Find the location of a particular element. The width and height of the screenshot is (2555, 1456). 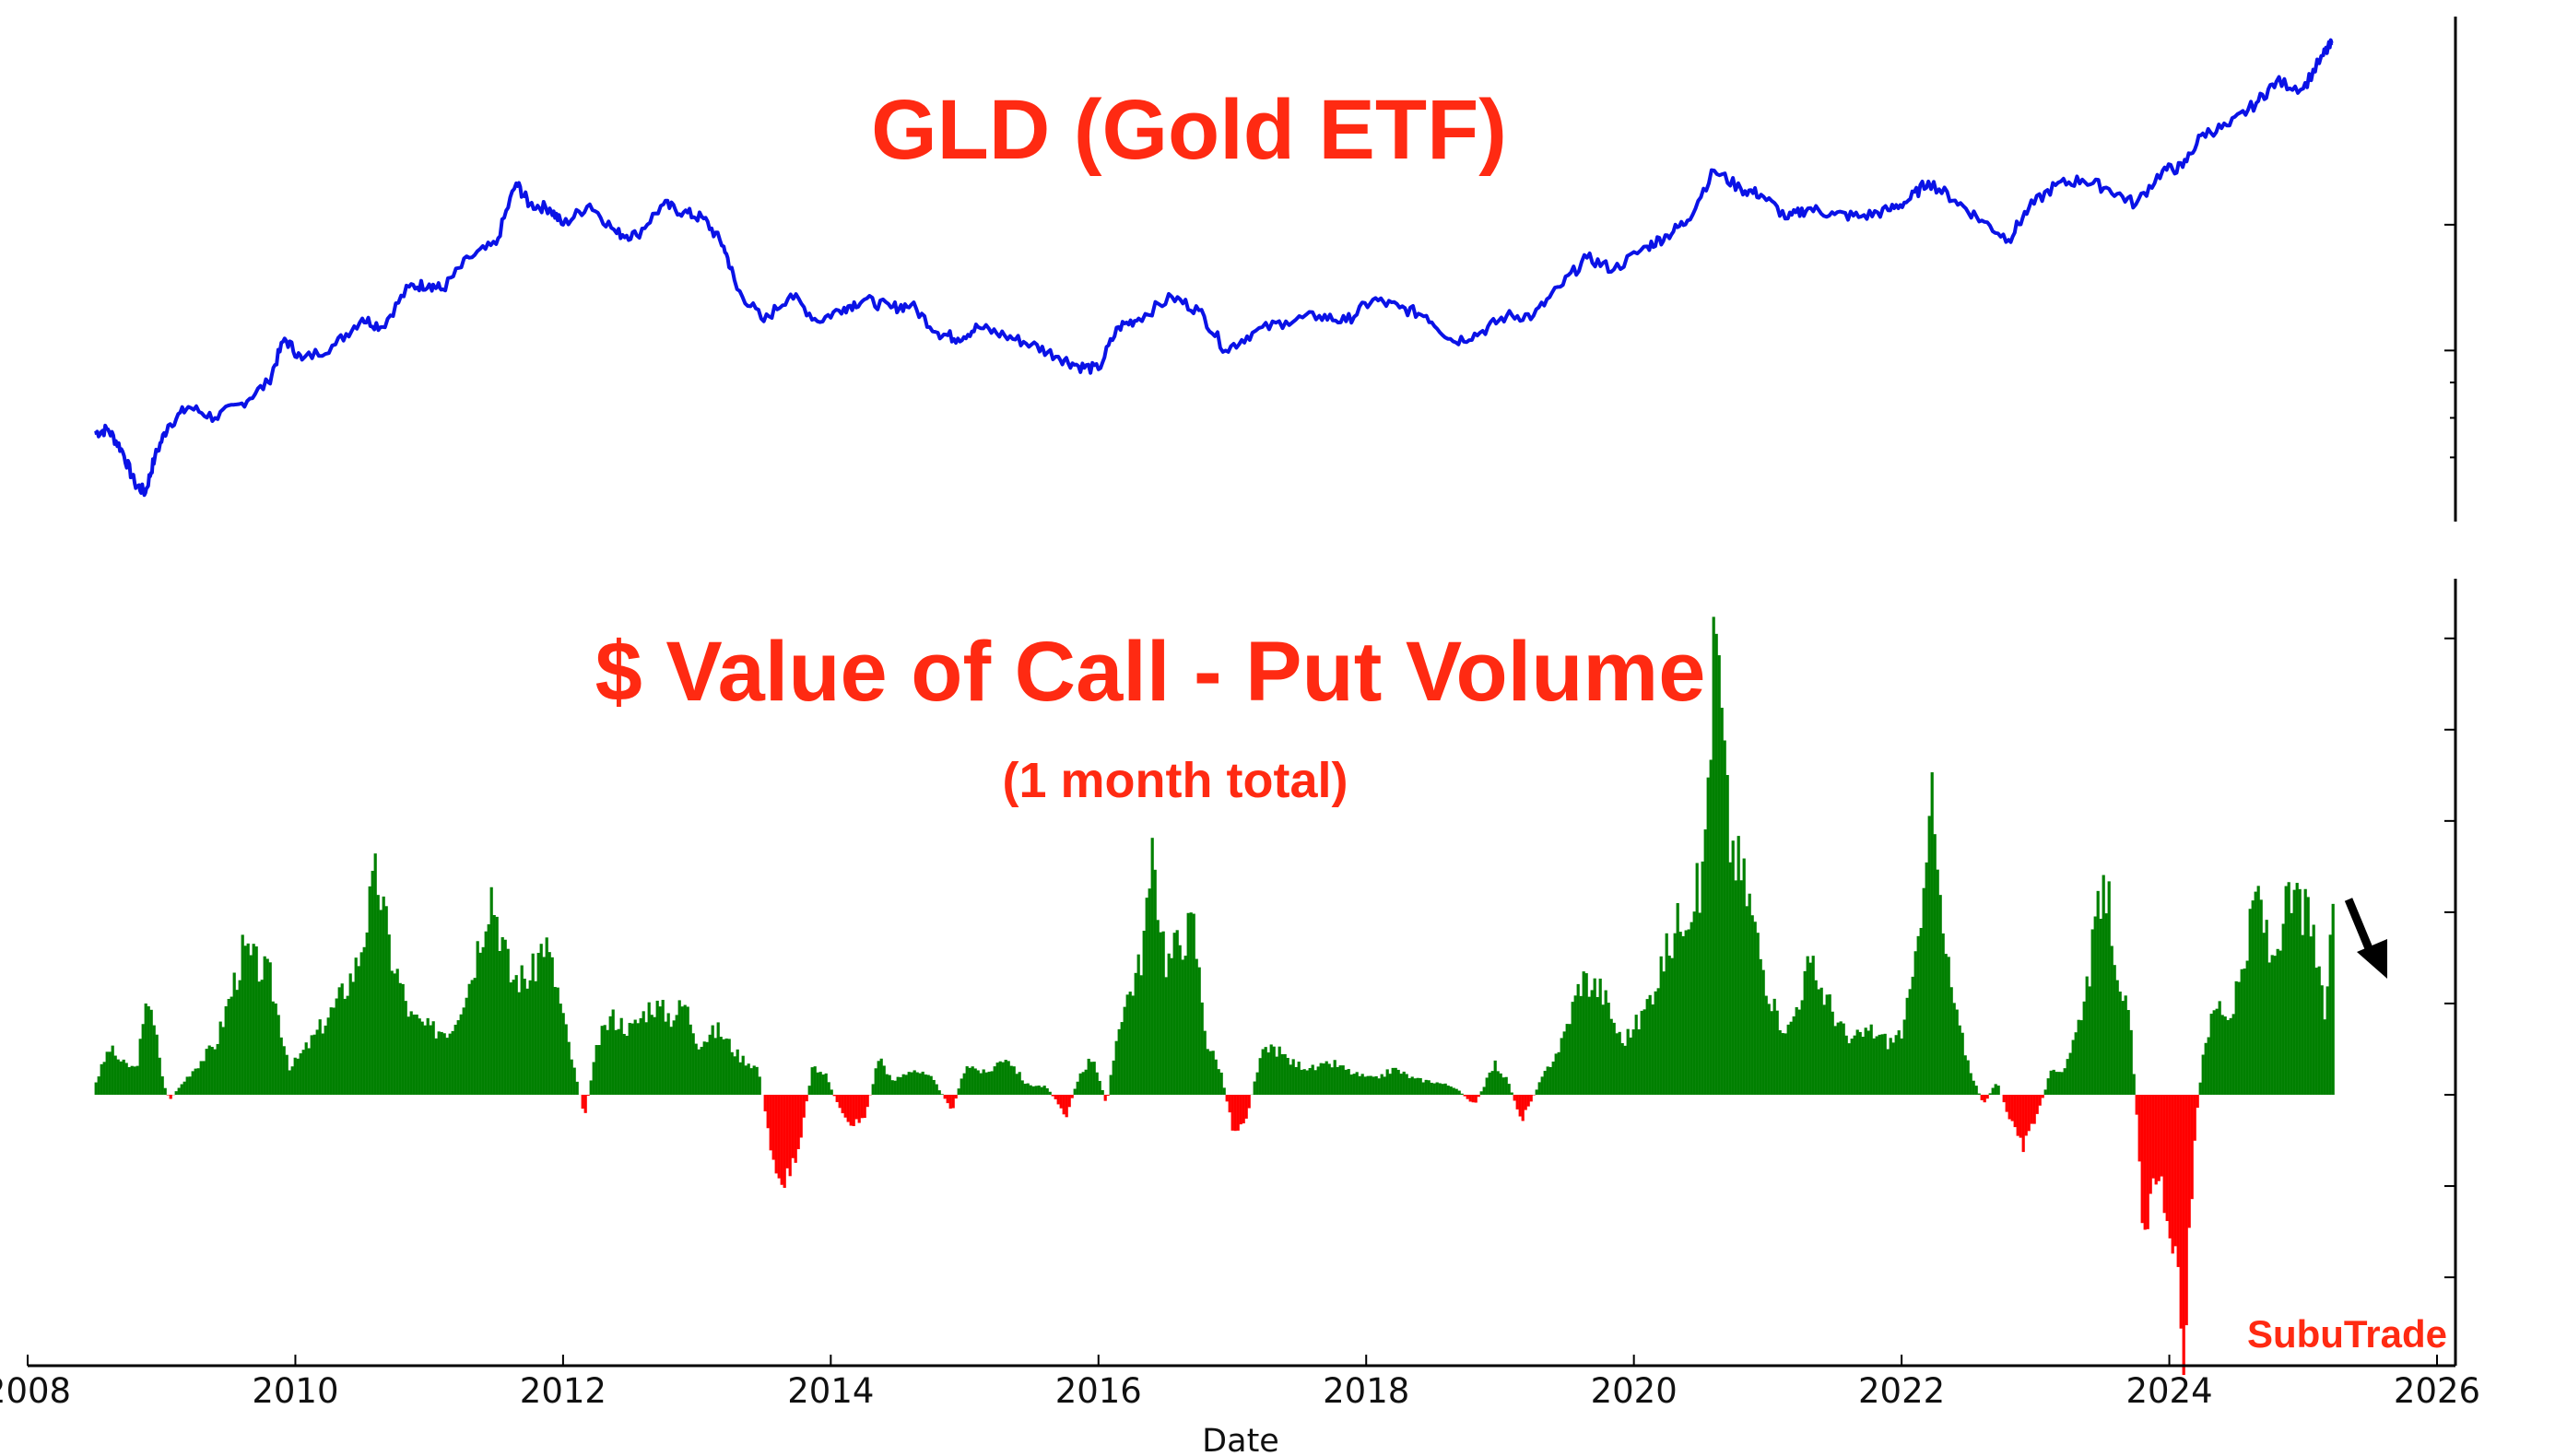

x-tick-label: 2008 is located at coordinates (35, 1391).